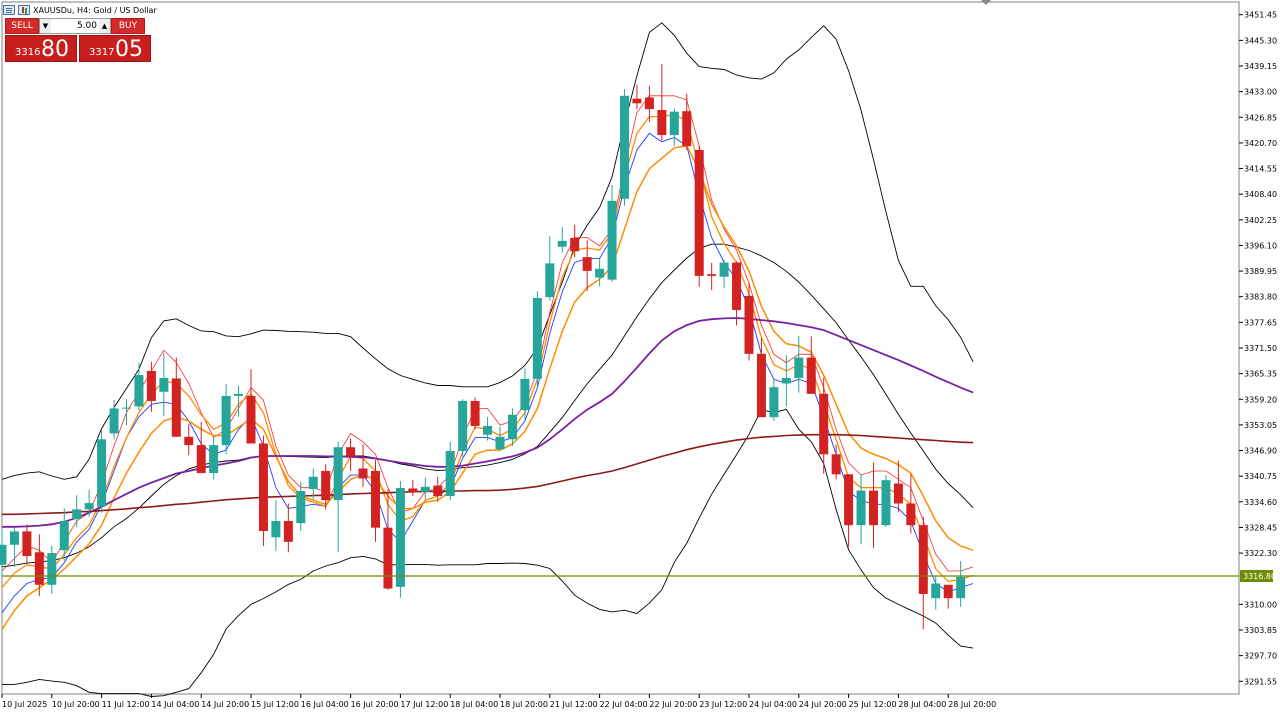 Image resolution: width=1280 pixels, height=712 pixels. What do you see at coordinates (55, 49) in the screenshot?
I see `sell-price-pips: 80` at bounding box center [55, 49].